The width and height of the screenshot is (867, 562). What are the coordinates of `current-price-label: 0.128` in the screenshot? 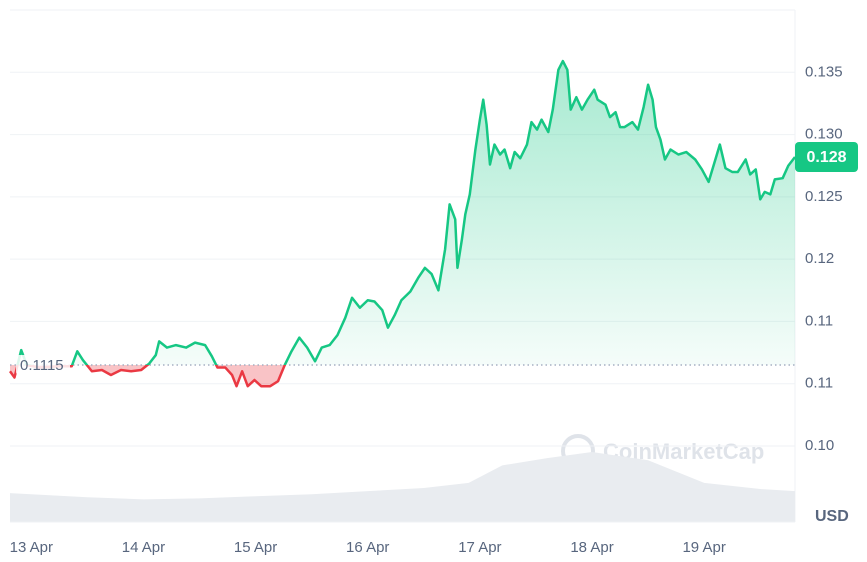 It's located at (826, 157).